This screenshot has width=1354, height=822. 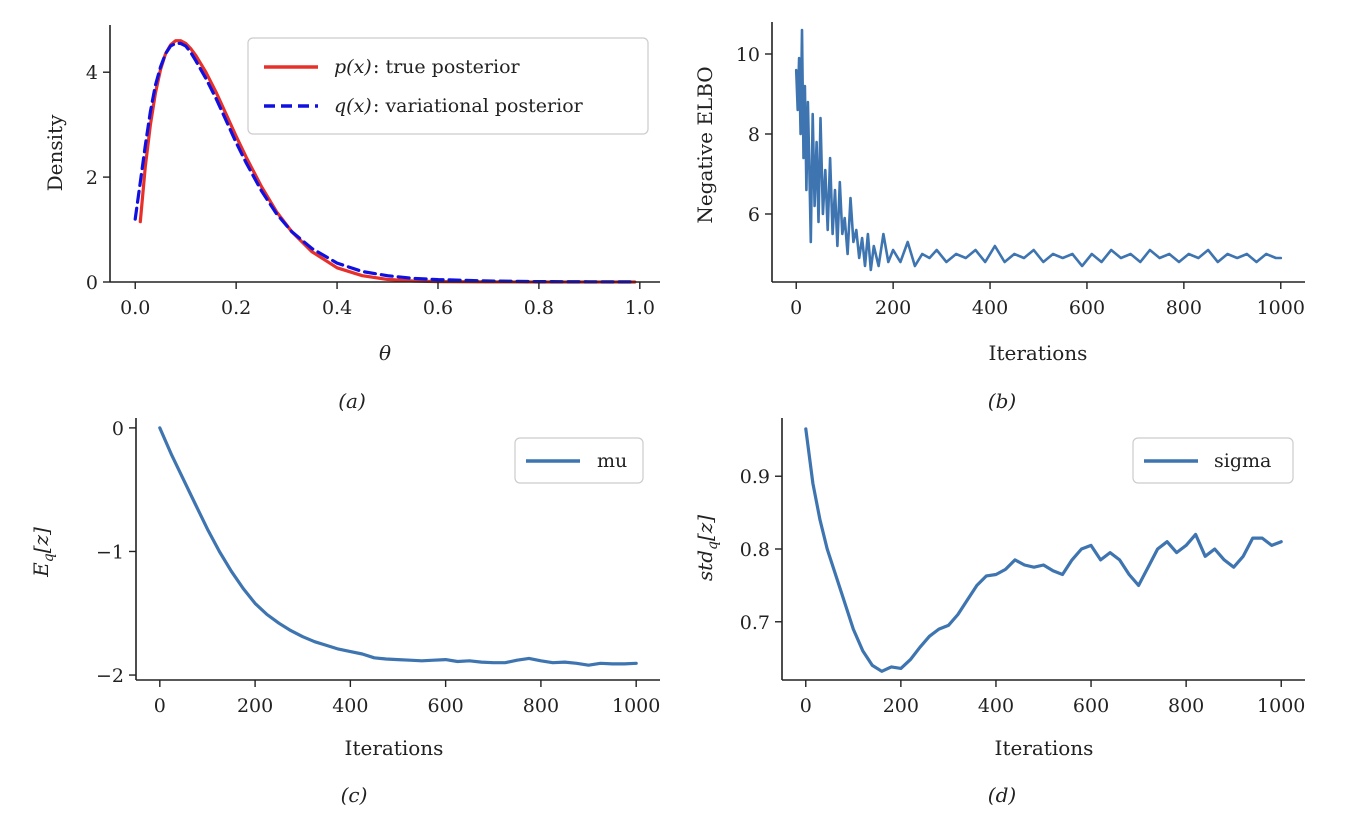 What do you see at coordinates (1091, 706) in the screenshot?
I see `panel-d-xtick-label: 600` at bounding box center [1091, 706].